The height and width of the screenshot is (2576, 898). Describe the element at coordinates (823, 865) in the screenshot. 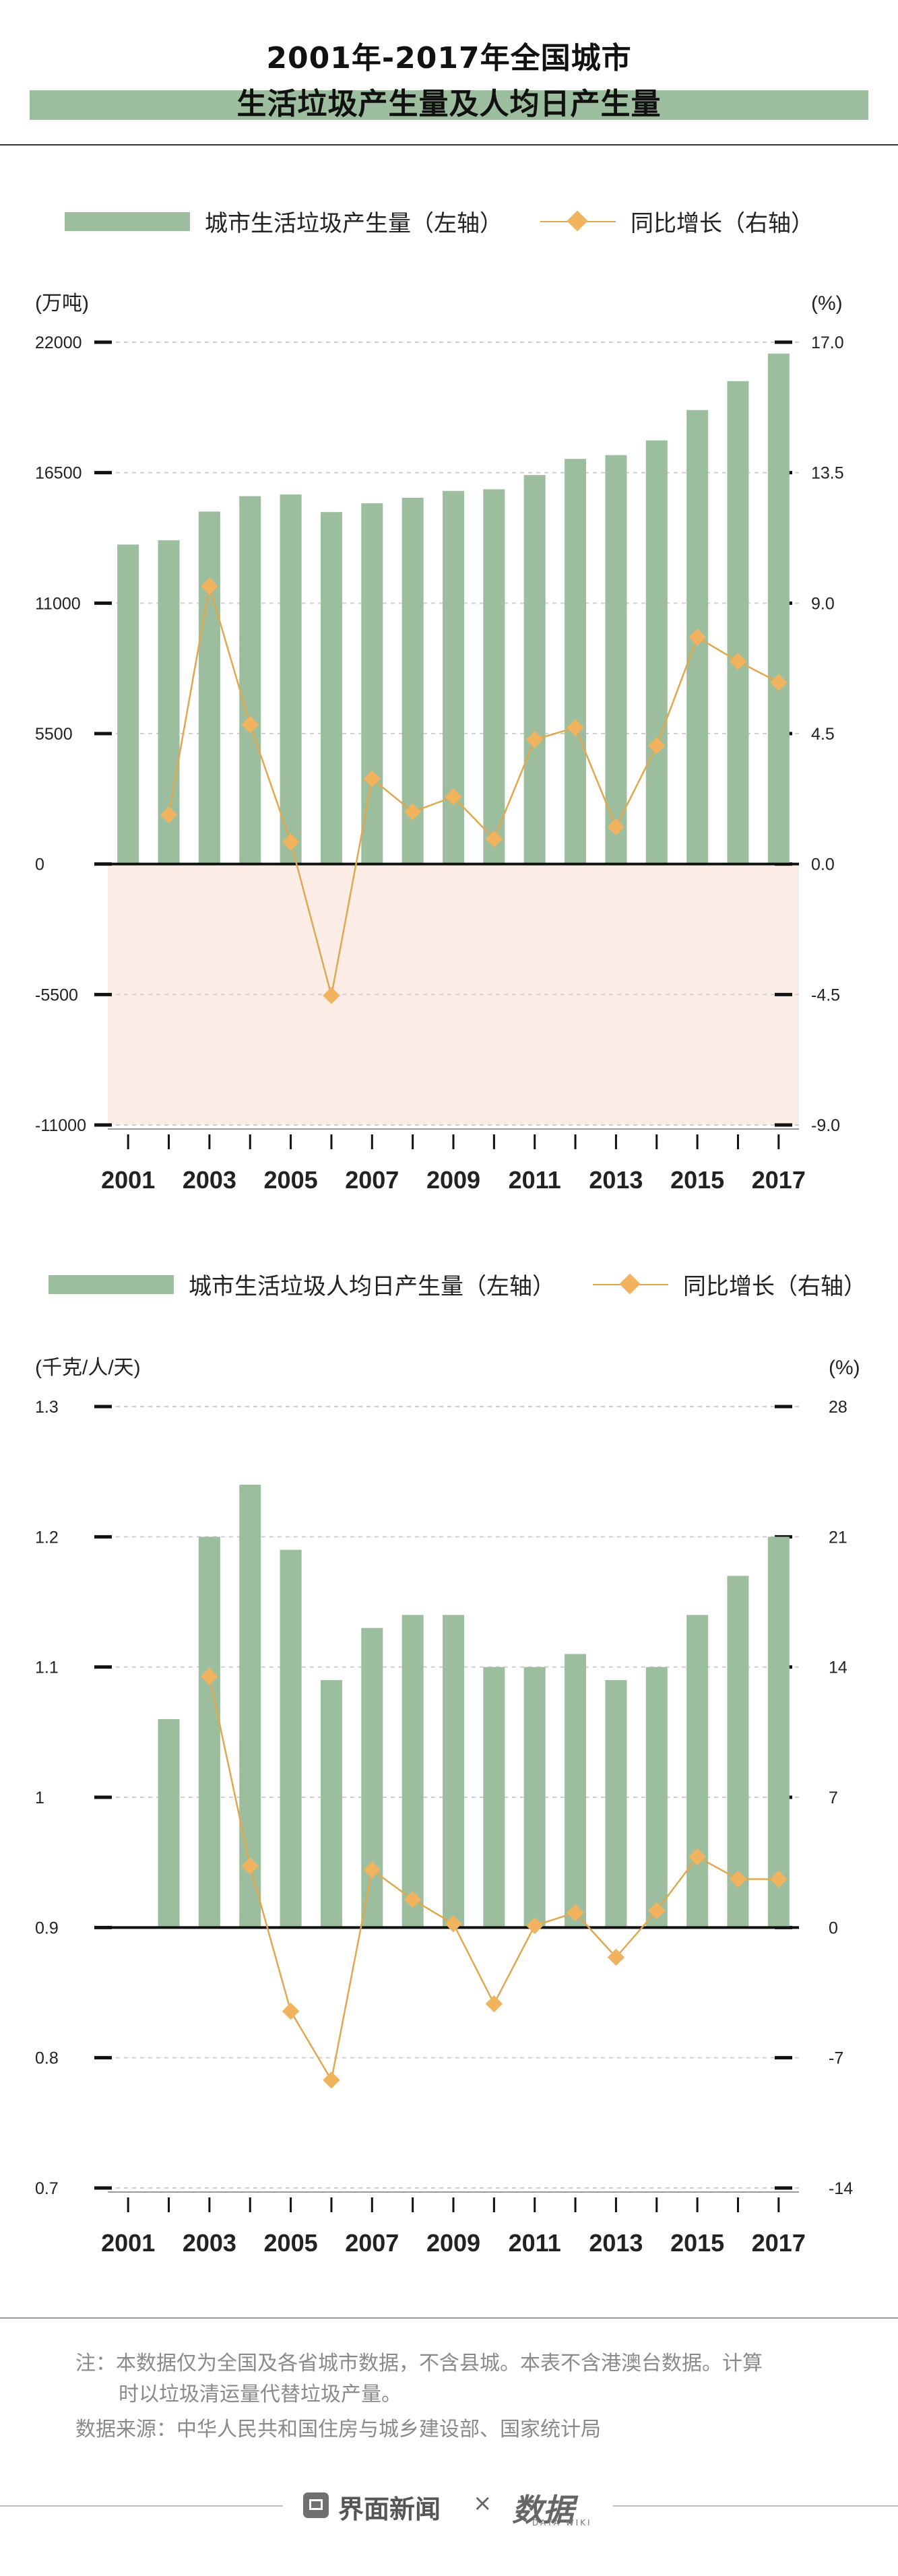

I see `right-tick-label: 0.0` at that location.